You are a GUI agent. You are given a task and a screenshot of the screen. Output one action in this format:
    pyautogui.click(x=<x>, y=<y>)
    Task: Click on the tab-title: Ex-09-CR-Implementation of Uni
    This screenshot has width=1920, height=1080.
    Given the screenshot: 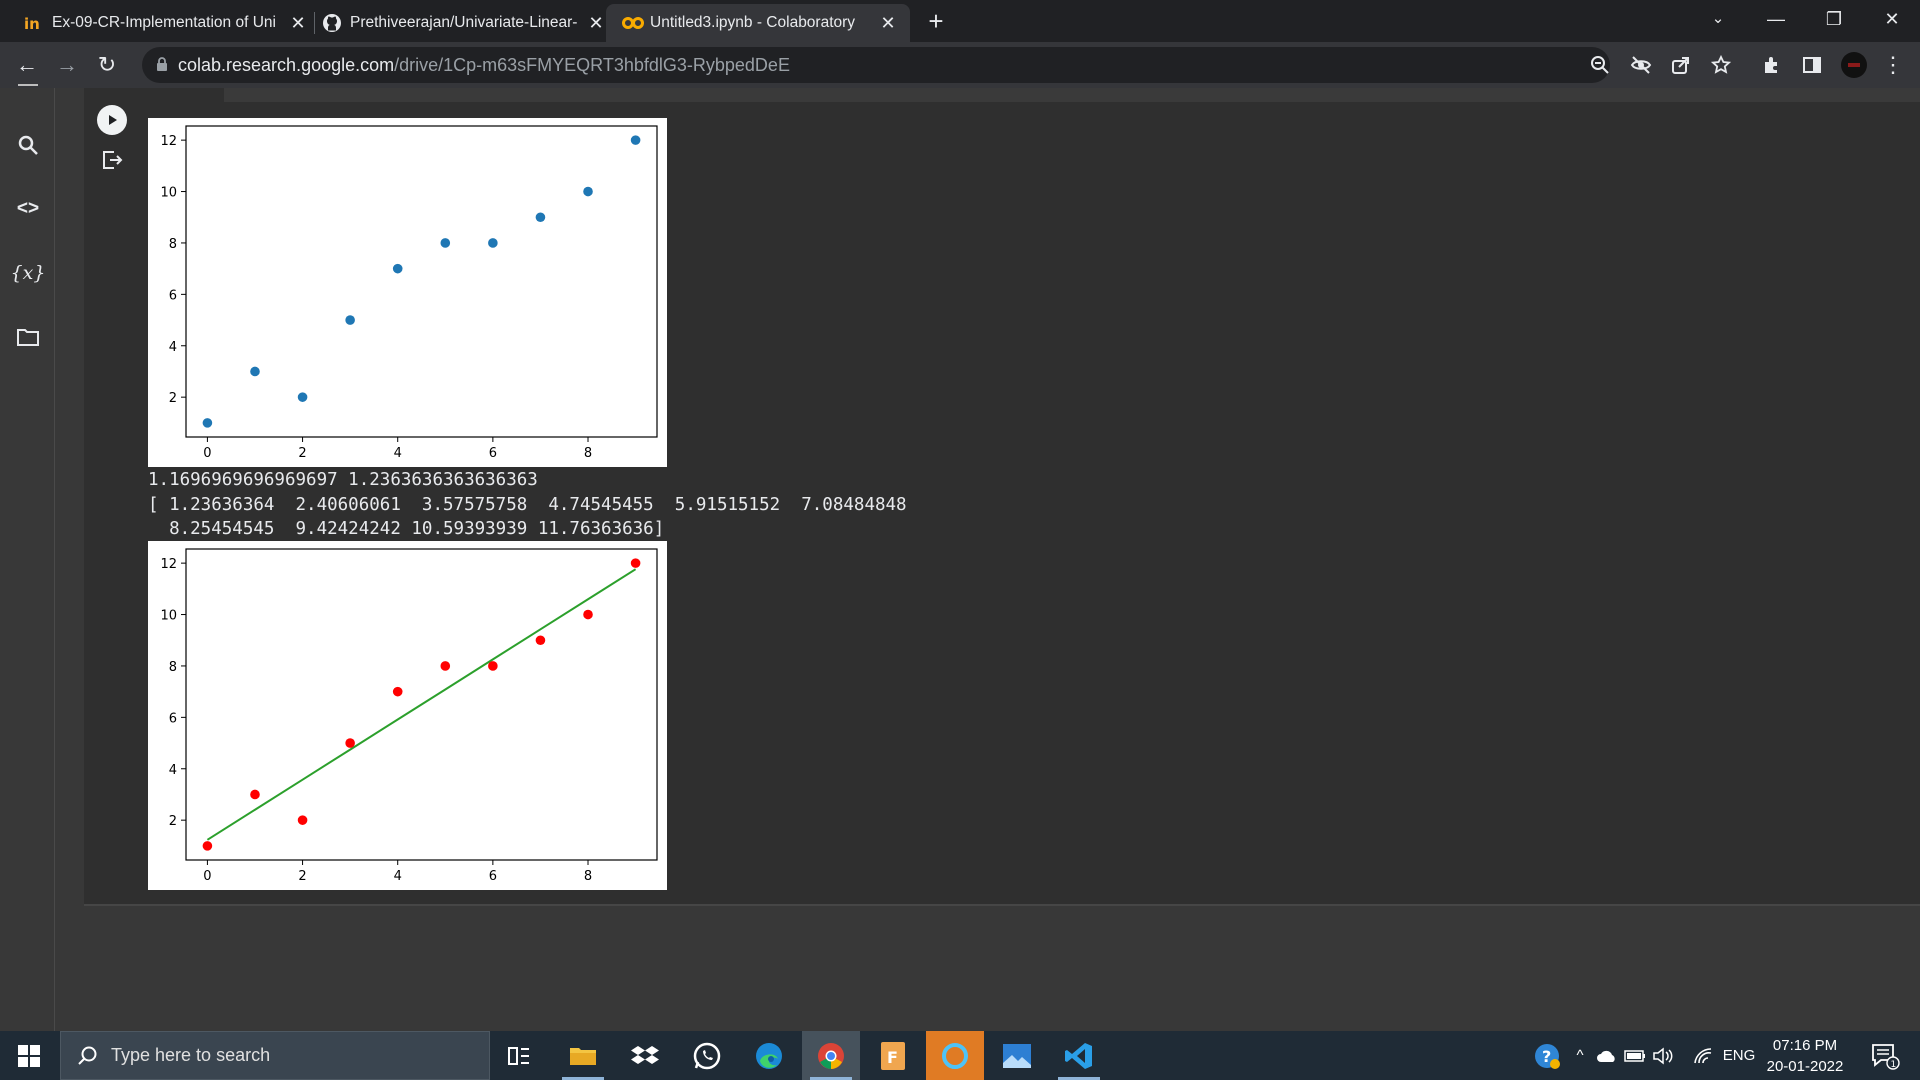 What is the action you would take?
    pyautogui.click(x=164, y=22)
    